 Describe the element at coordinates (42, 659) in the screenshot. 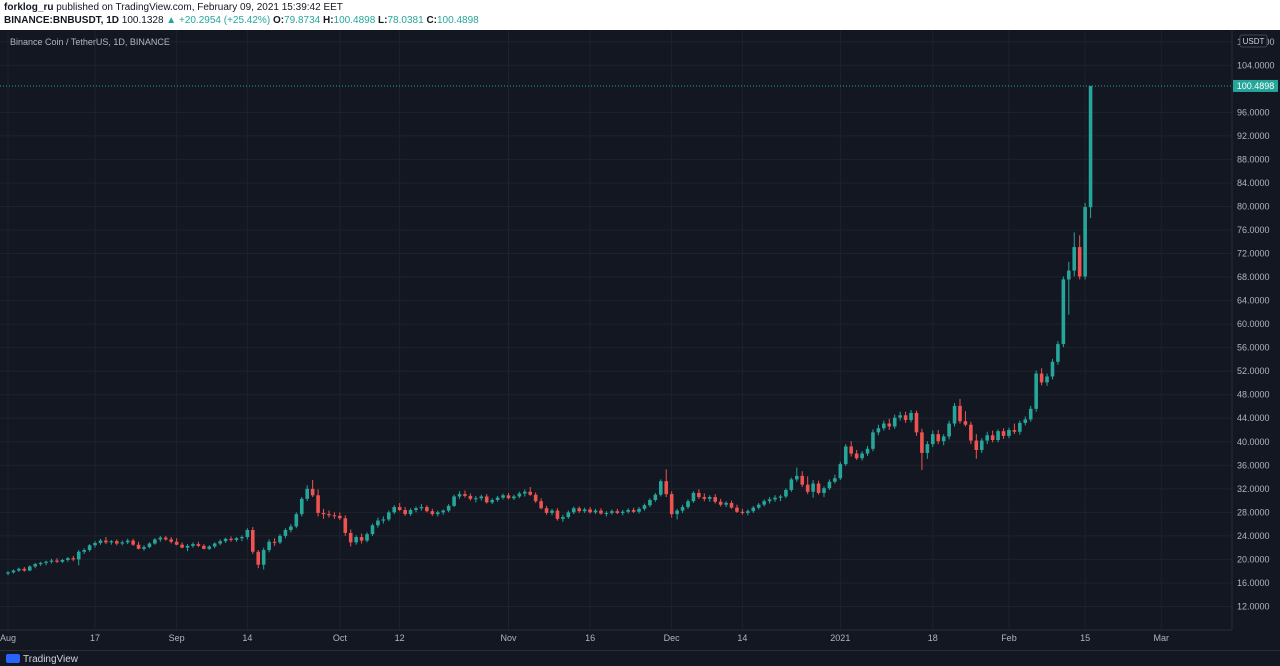

I see `tradingview-logo: TradingView` at that location.